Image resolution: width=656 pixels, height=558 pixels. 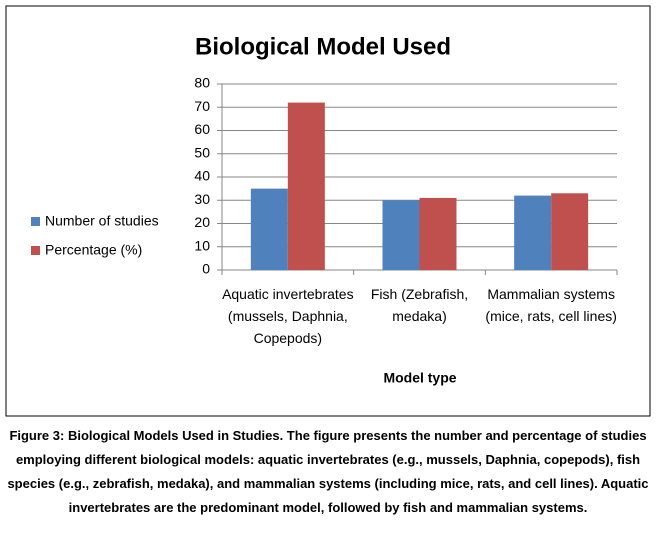 What do you see at coordinates (202, 152) in the screenshot?
I see `y-tick-label: 50` at bounding box center [202, 152].